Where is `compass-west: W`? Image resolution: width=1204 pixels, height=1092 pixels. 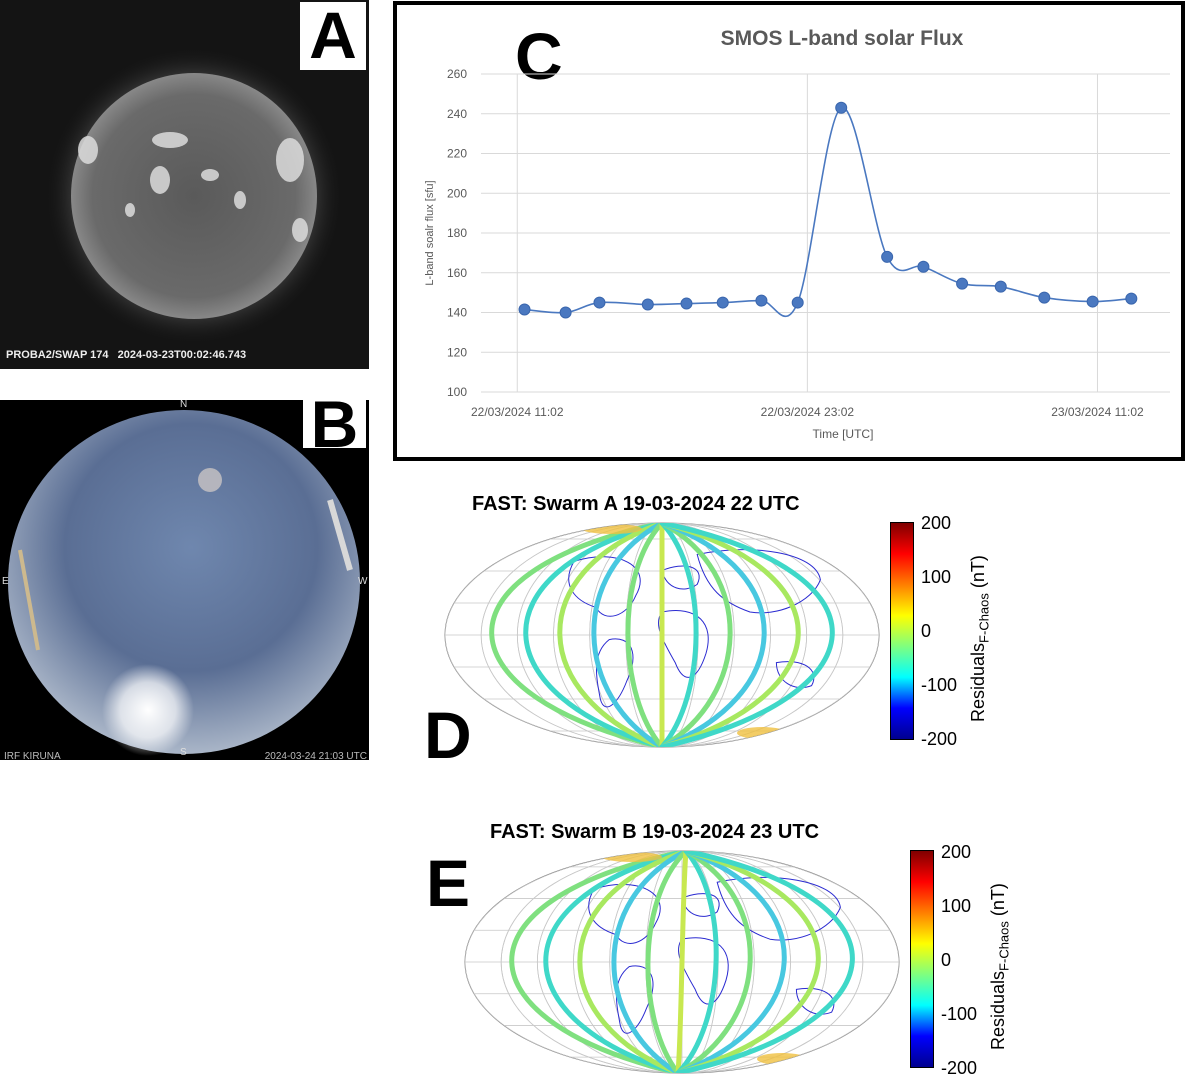 compass-west: W is located at coordinates (363, 581).